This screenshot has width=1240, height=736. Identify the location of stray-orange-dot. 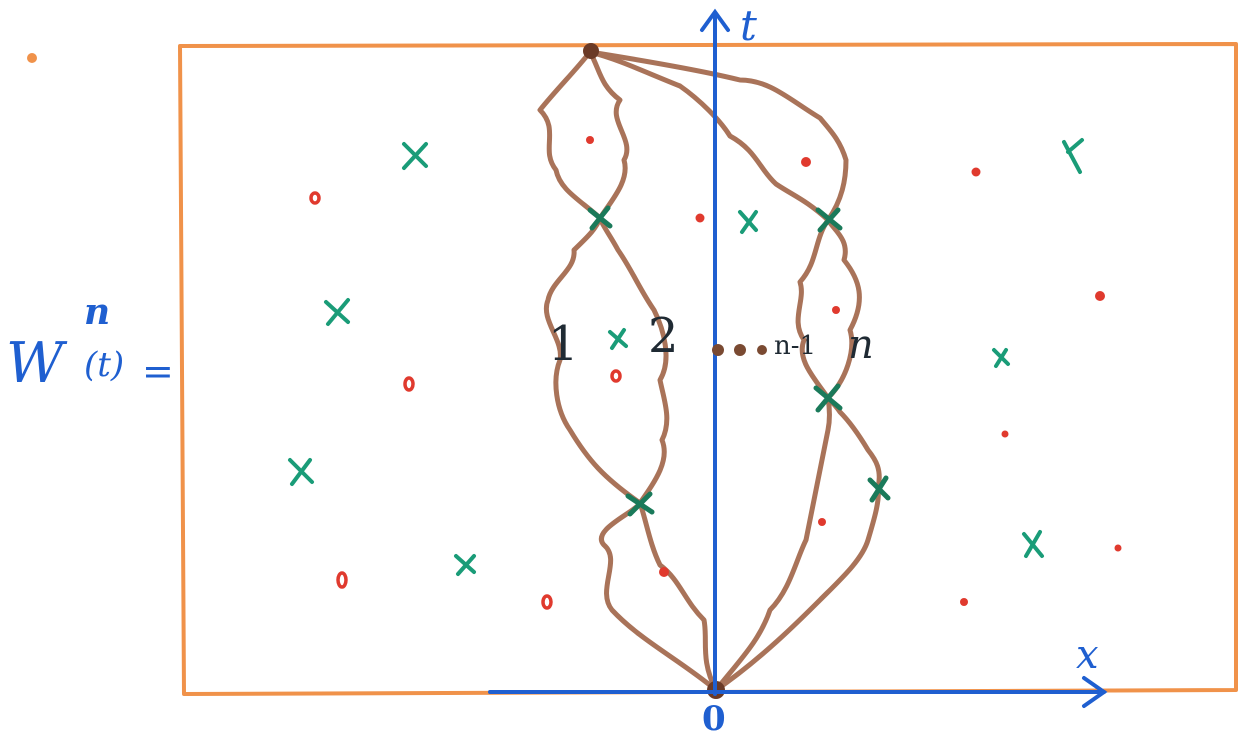
(32, 58).